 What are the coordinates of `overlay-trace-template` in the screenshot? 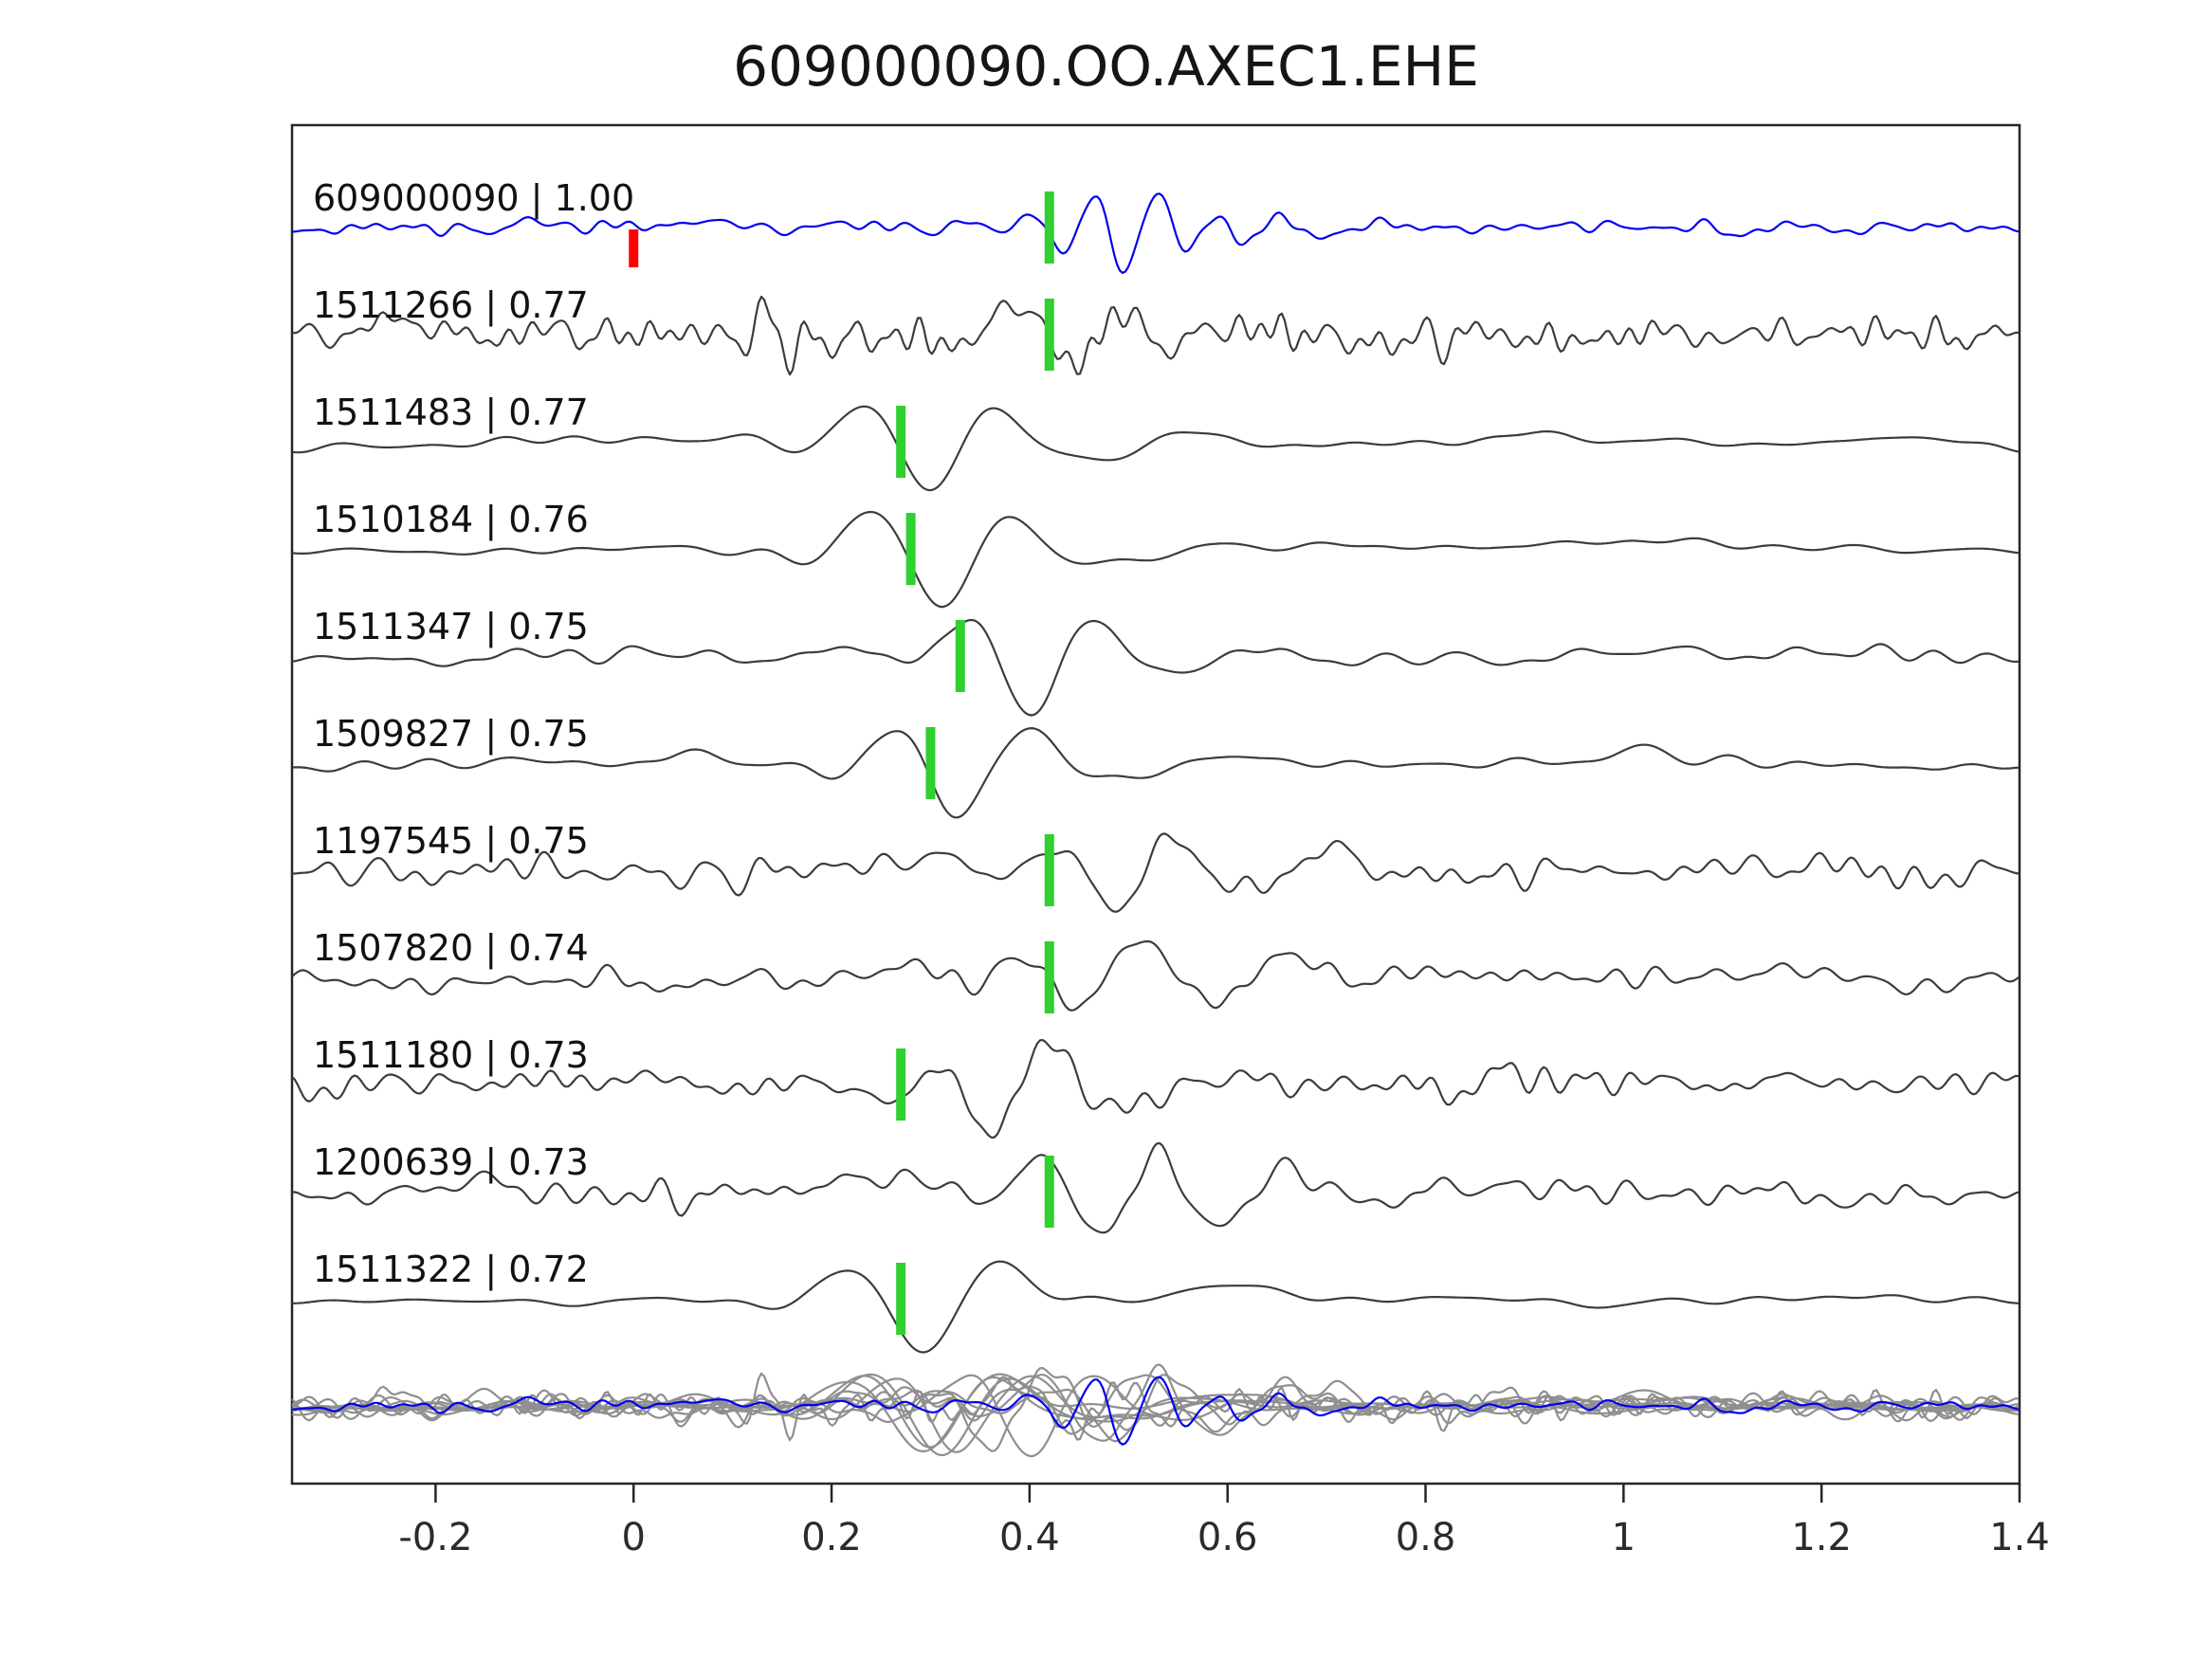 It's located at (1155, 1411).